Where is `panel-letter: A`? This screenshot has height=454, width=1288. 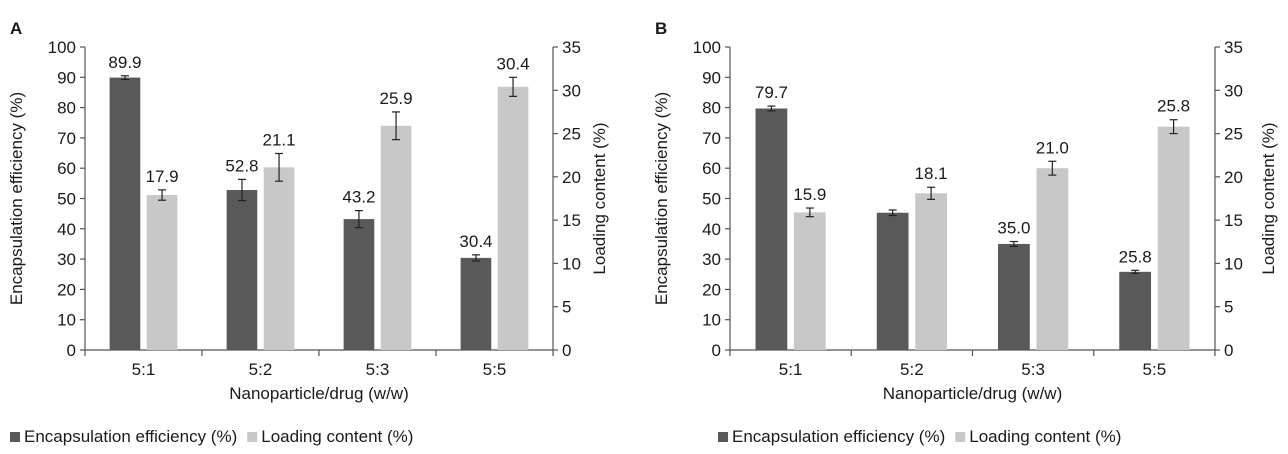 panel-letter: A is located at coordinates (16, 28).